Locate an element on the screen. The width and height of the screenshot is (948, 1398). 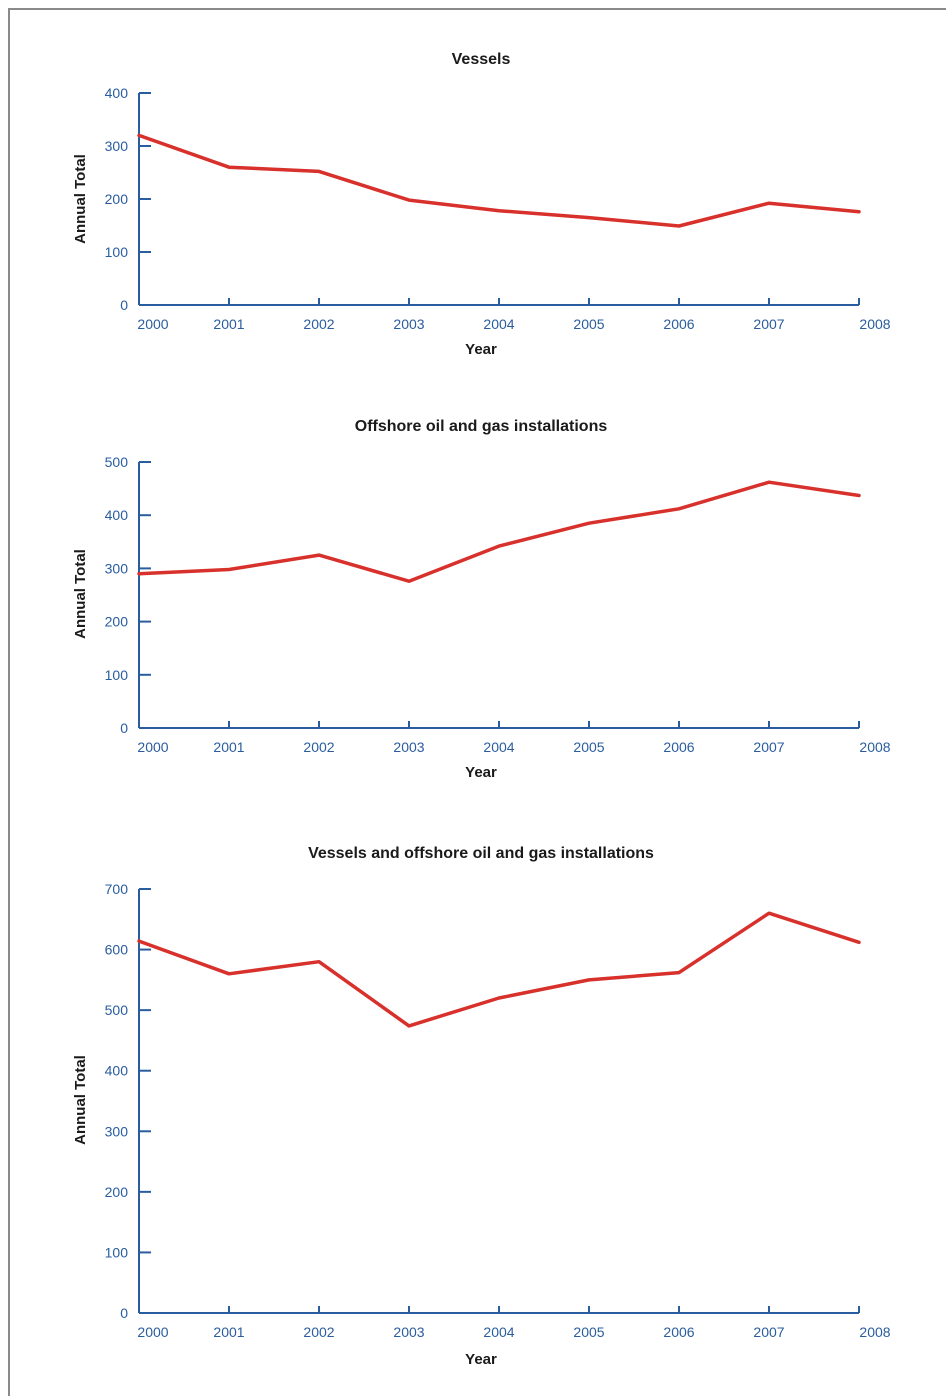
y-tick-label: 600 is located at coordinates (117, 950).